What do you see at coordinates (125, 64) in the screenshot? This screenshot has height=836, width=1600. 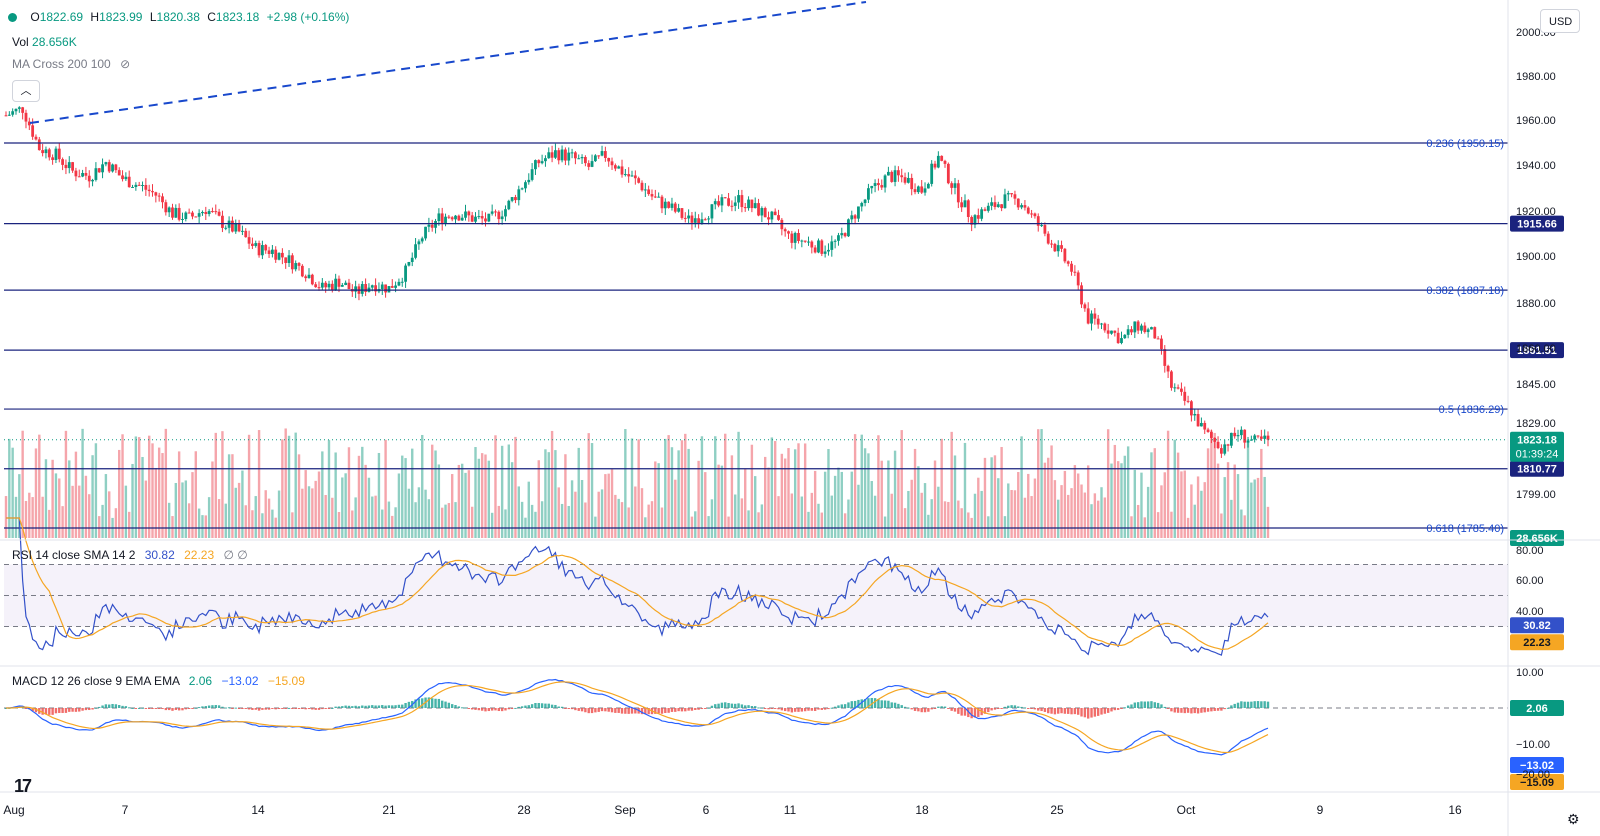 I see `eye-hidden-icon: ⊘` at bounding box center [125, 64].